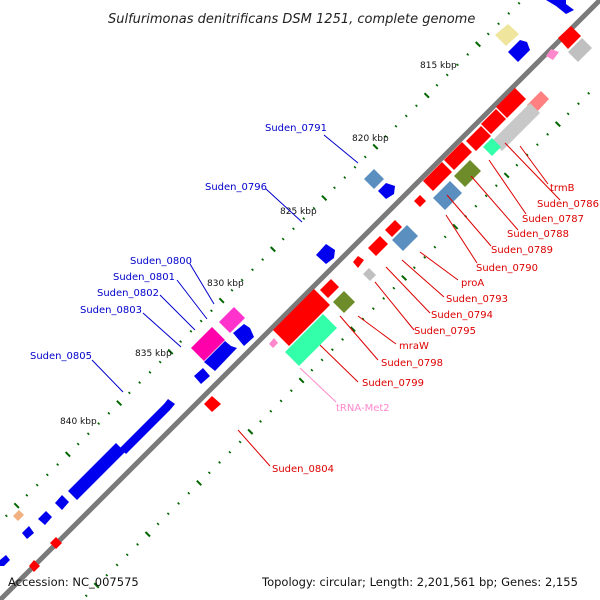 This screenshot has width=600, height=600. Describe the element at coordinates (144, 277) in the screenshot. I see `label-suden-0801: Suden_0801` at that location.